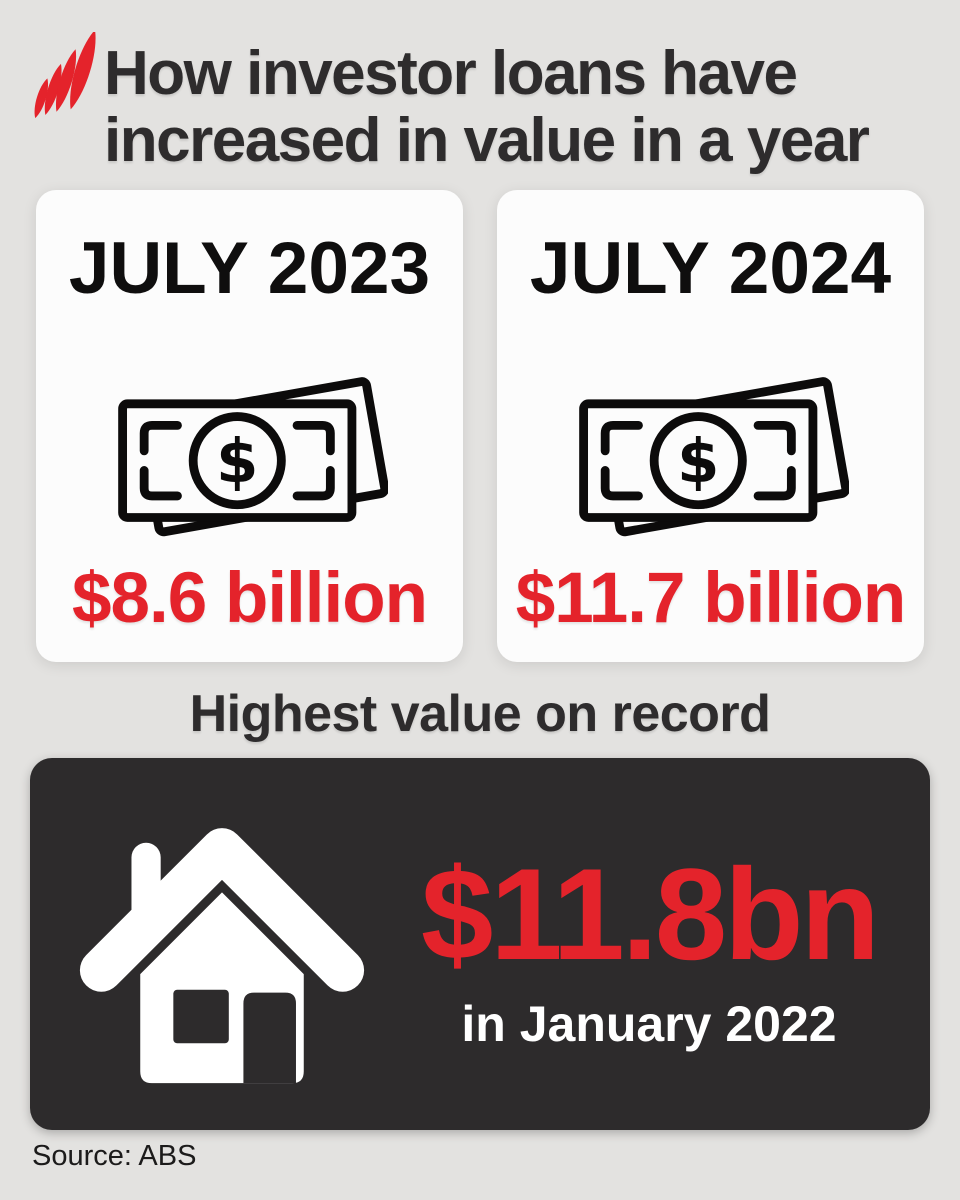  Describe the element at coordinates (65, 75) in the screenshot. I see `sbs-logo-icon` at that location.